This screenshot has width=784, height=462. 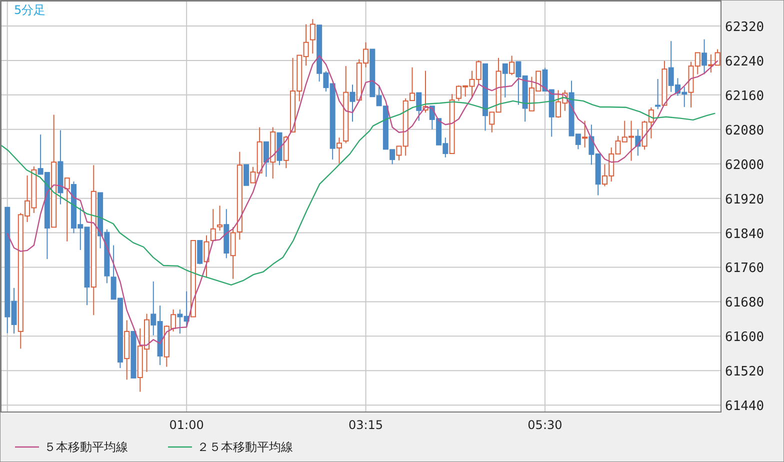 What do you see at coordinates (744, 303) in the screenshot?
I see `y-tick-label: 61680` at bounding box center [744, 303].